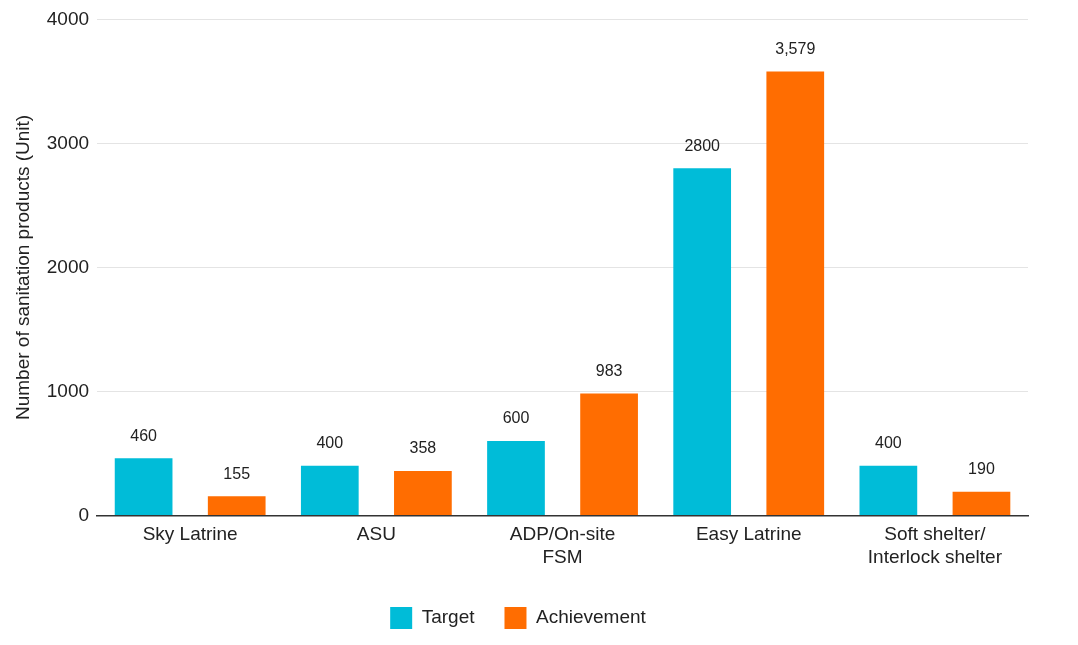  I want to click on legend-label: Achievement, so click(591, 617).